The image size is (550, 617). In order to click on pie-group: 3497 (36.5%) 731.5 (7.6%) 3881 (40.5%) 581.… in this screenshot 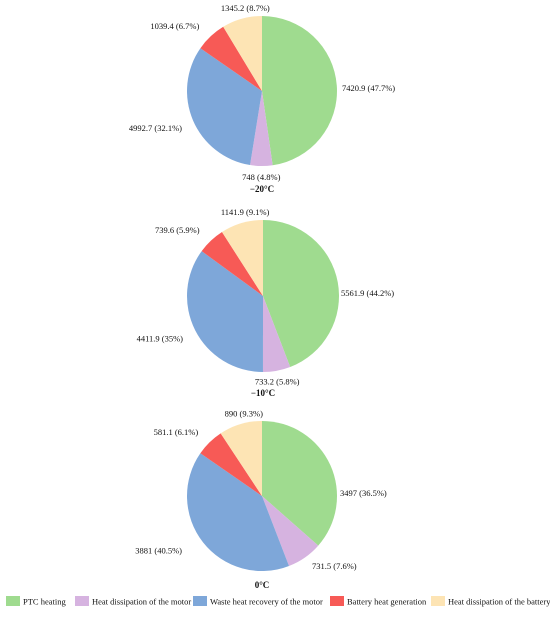, I will do `click(261, 499)`.